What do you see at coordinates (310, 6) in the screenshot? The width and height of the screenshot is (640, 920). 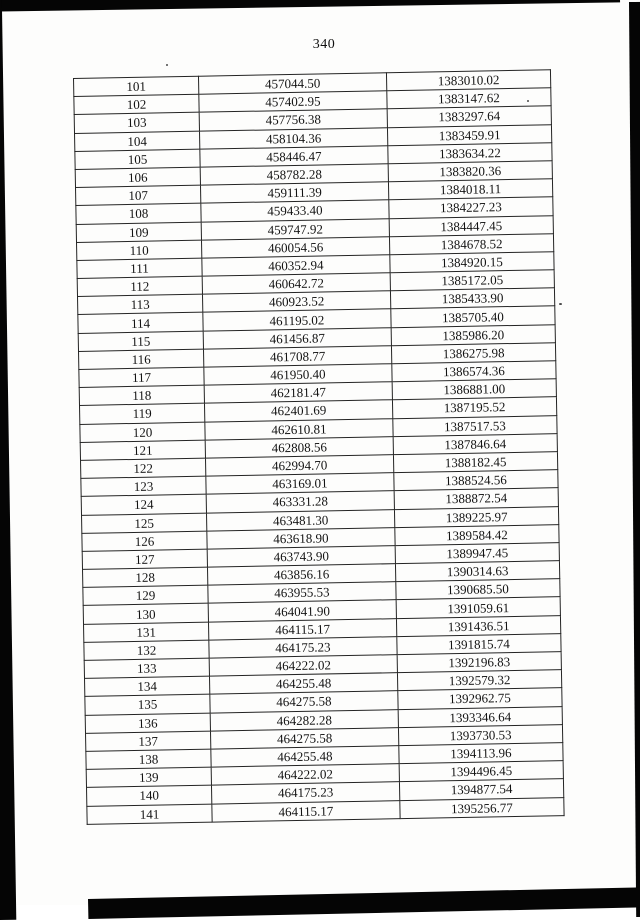 I see `scan-artifact-top` at bounding box center [310, 6].